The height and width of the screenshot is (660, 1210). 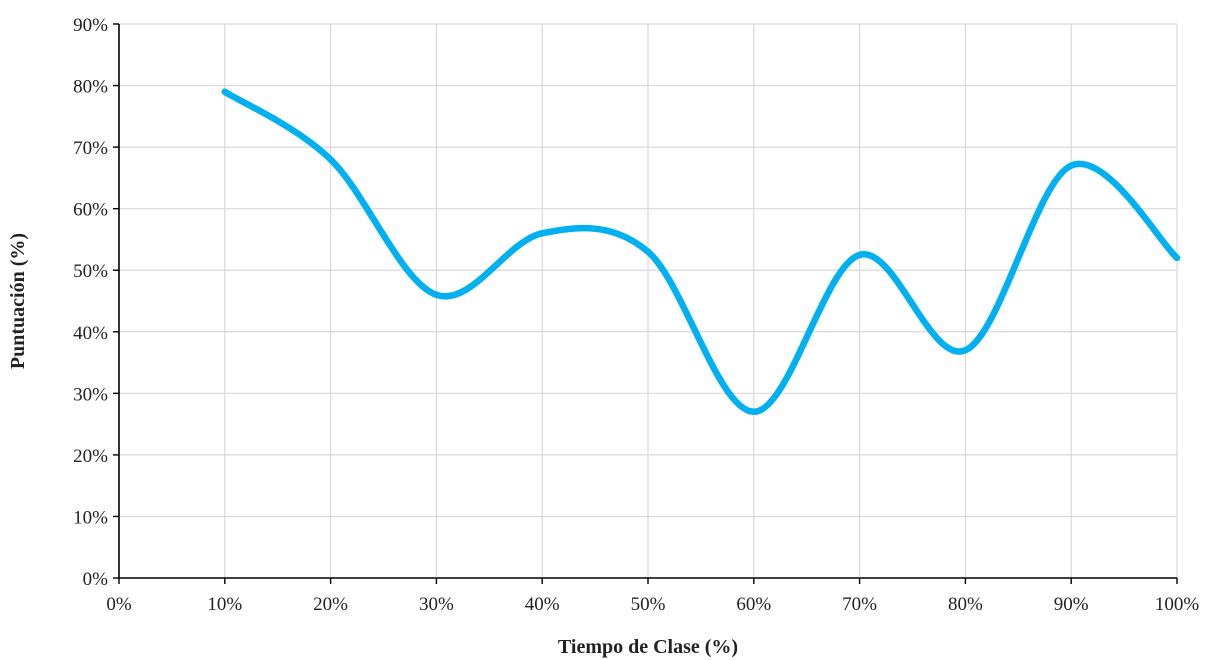 I want to click on y-axis-title: Puntuación (%), so click(x=18, y=301).